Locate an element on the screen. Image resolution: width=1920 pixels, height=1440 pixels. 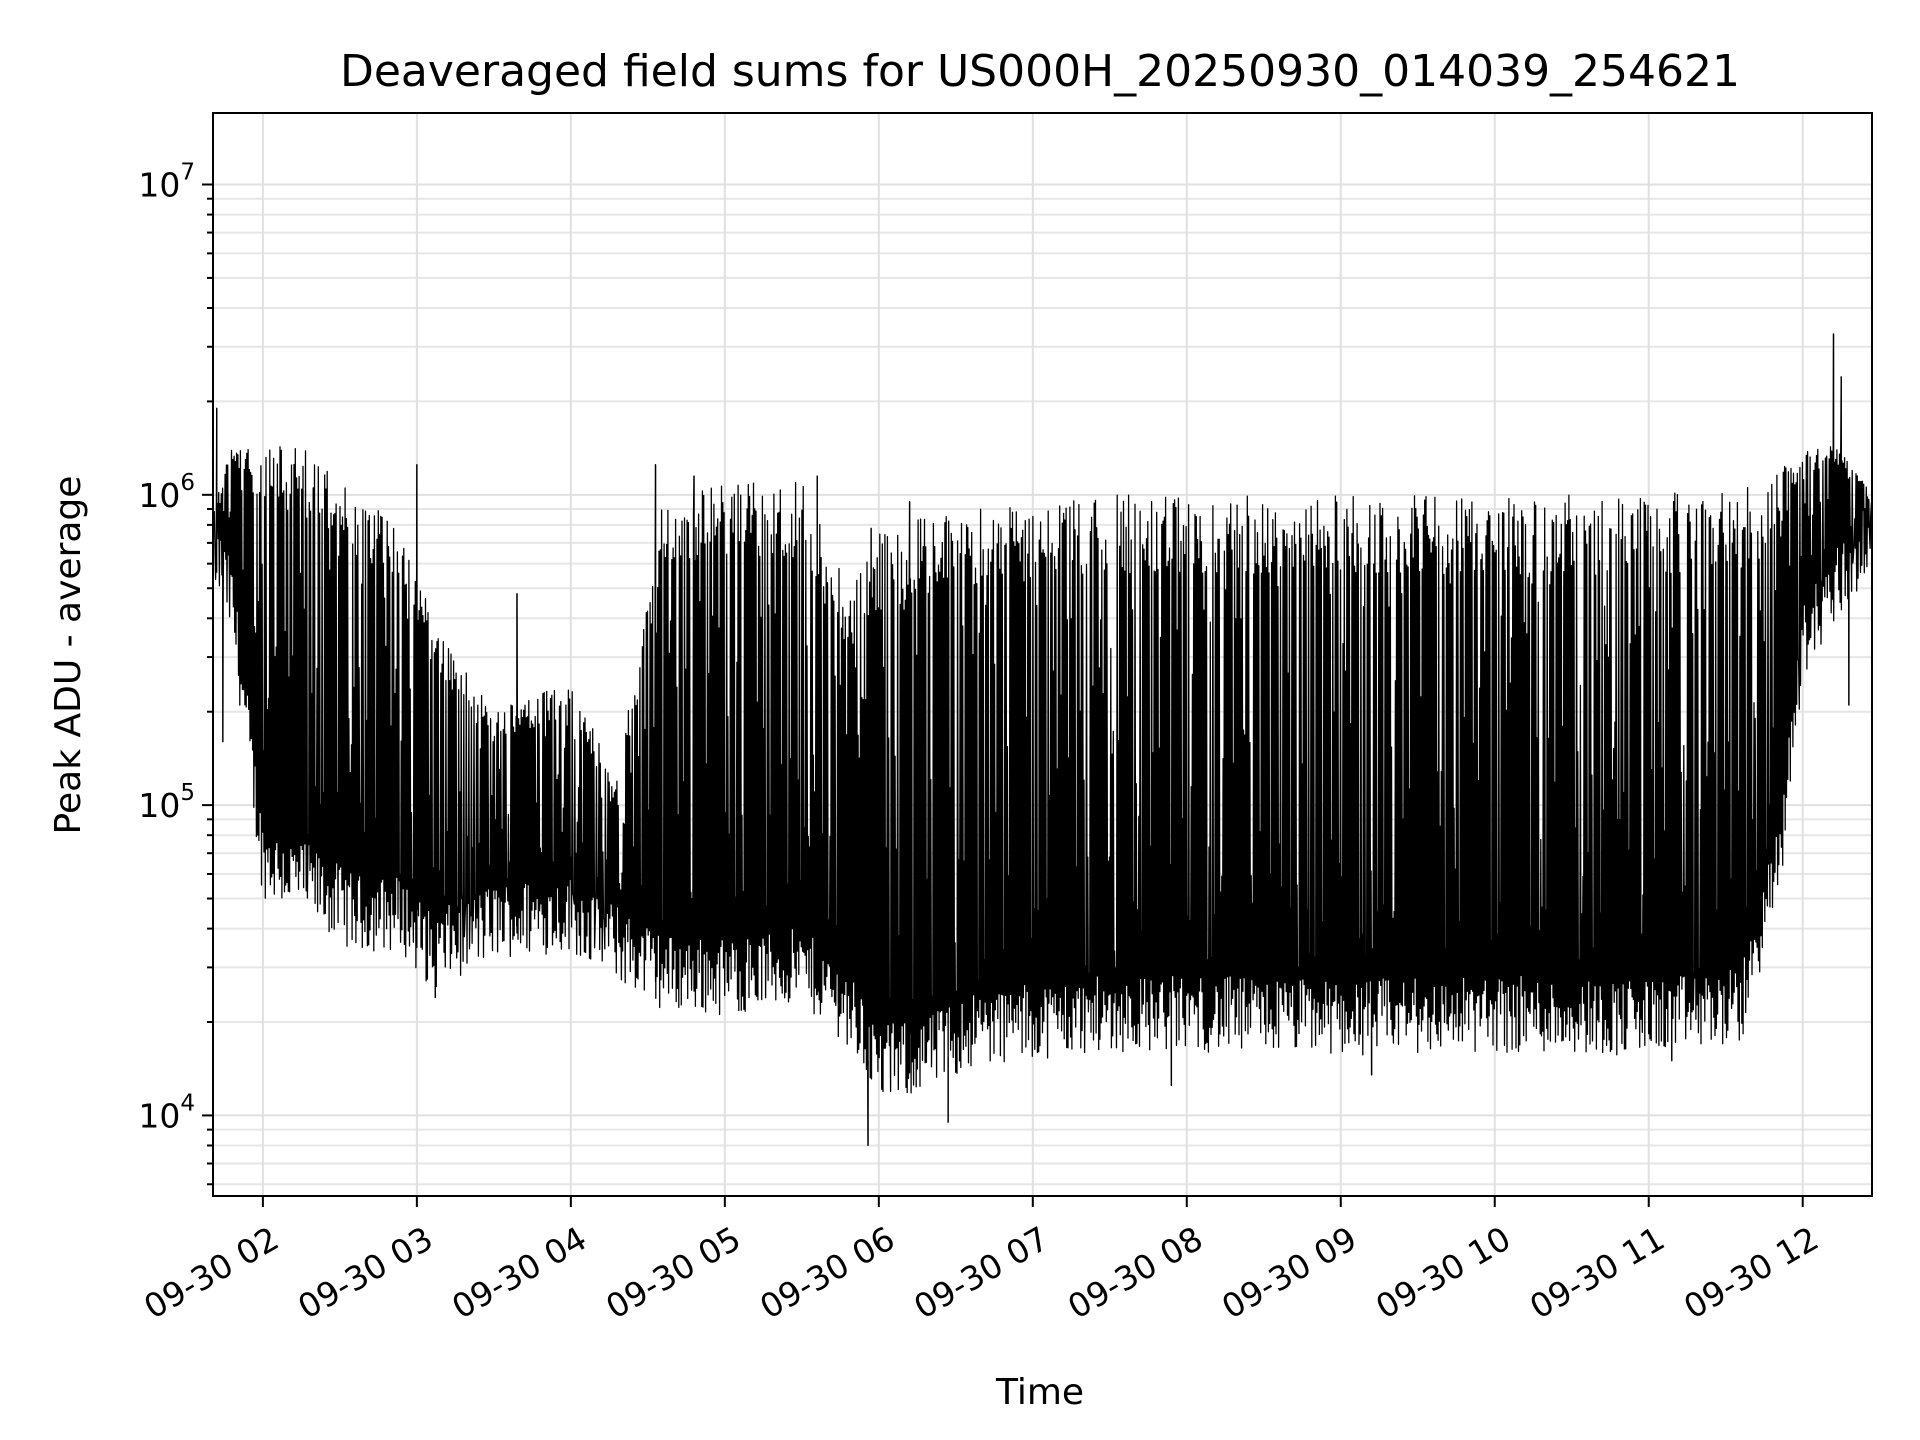
x-axis-label: Time is located at coordinates (1039, 1392).